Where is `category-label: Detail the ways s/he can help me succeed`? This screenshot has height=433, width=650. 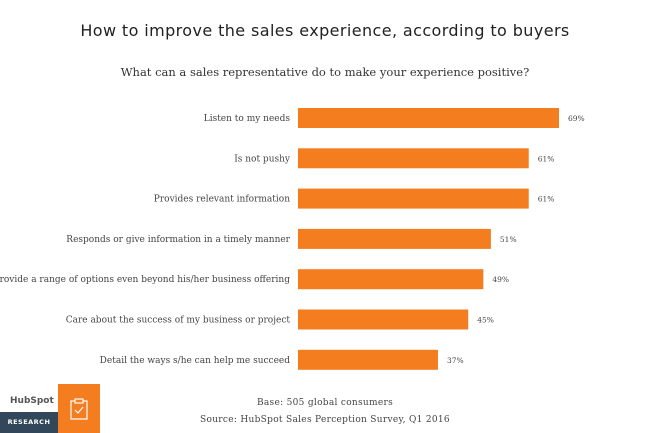 category-label: Detail the ways s/he can help me succeed is located at coordinates (195, 361).